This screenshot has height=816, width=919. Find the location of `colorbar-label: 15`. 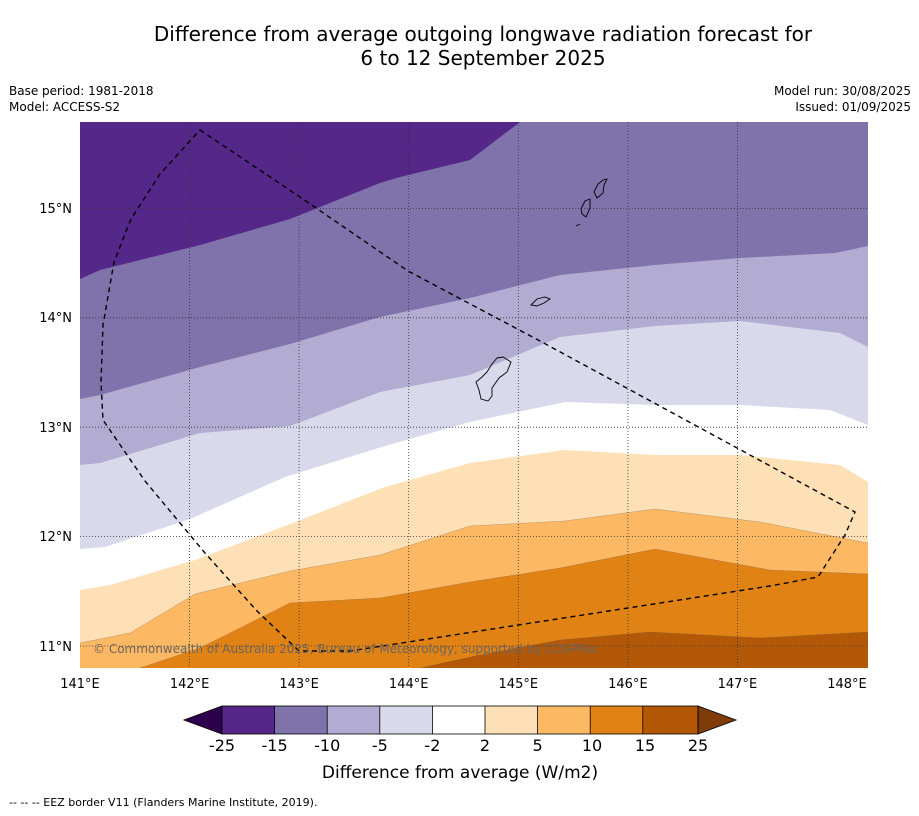

colorbar-label: 15 is located at coordinates (645, 745).